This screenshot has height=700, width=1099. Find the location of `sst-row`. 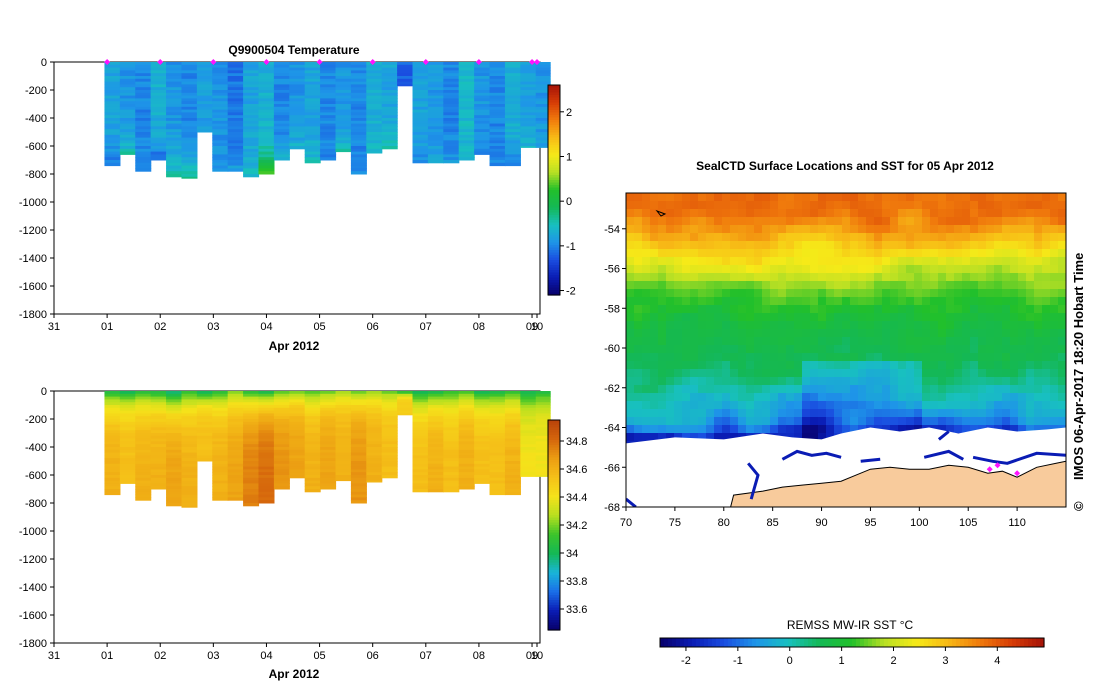

sst-row is located at coordinates (846, 317).